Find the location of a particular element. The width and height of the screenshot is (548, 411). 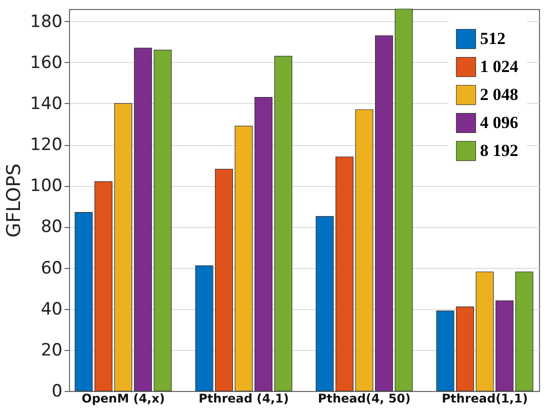

x-tick-label: Pthead(4, 50) is located at coordinates (364, 399).